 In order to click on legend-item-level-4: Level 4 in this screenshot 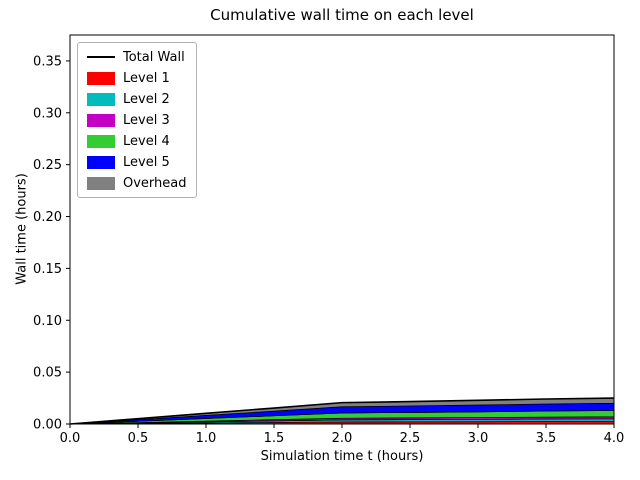, I will do `click(137, 141)`.